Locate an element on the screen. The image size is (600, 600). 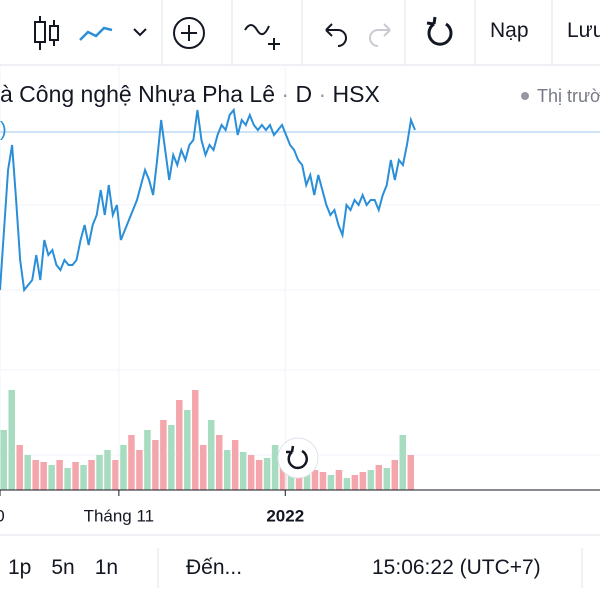
symbol-title: à Công nghệ Nhựa Pha Lê · D · HSX is located at coordinates (190, 94).